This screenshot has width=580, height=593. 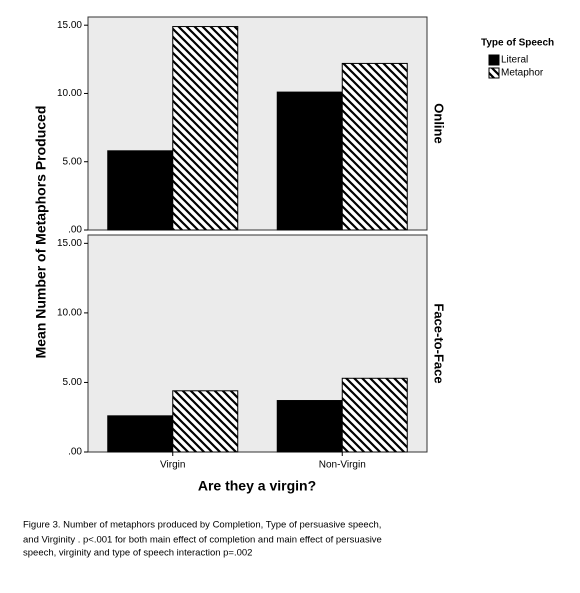 What do you see at coordinates (439, 343) in the screenshot?
I see `panel-title: Face-to-Face` at bounding box center [439, 343].